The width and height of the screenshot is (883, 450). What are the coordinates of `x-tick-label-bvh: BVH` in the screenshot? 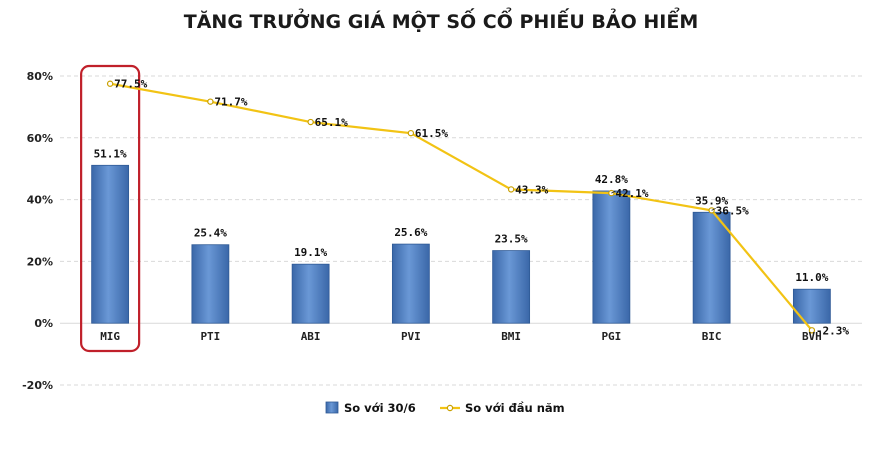 It's located at (812, 336).